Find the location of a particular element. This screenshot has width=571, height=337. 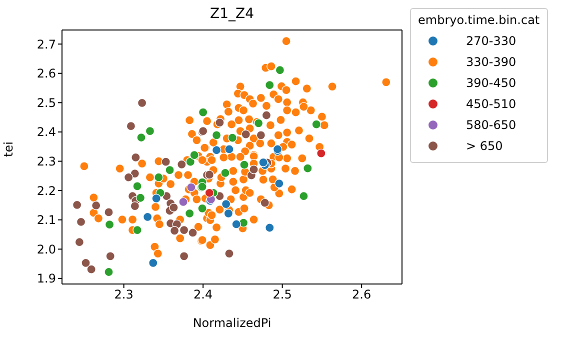

x-tick-label: 2.5 is located at coordinates (282, 295).